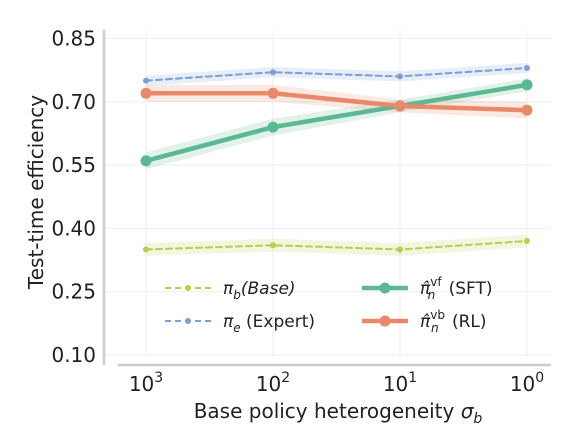 The width and height of the screenshot is (566, 438). Describe the element at coordinates (527, 383) in the screenshot. I see `x-tick-label-3: 10⁰` at that location.